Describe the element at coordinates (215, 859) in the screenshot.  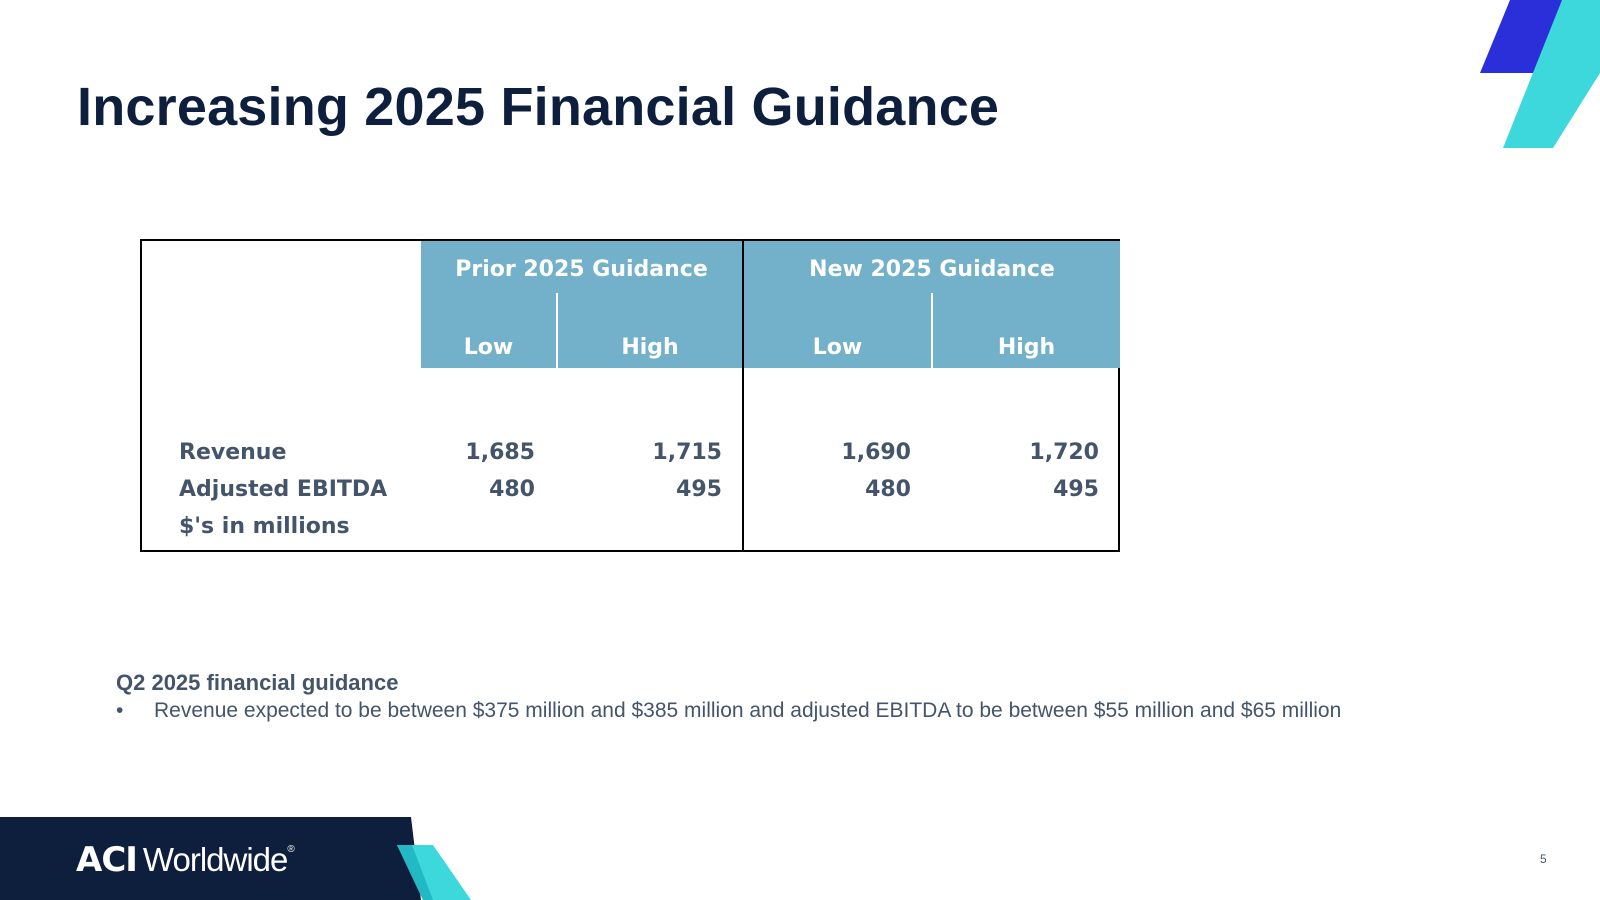
I see `logo-wordmark: Worldwide` at that location.